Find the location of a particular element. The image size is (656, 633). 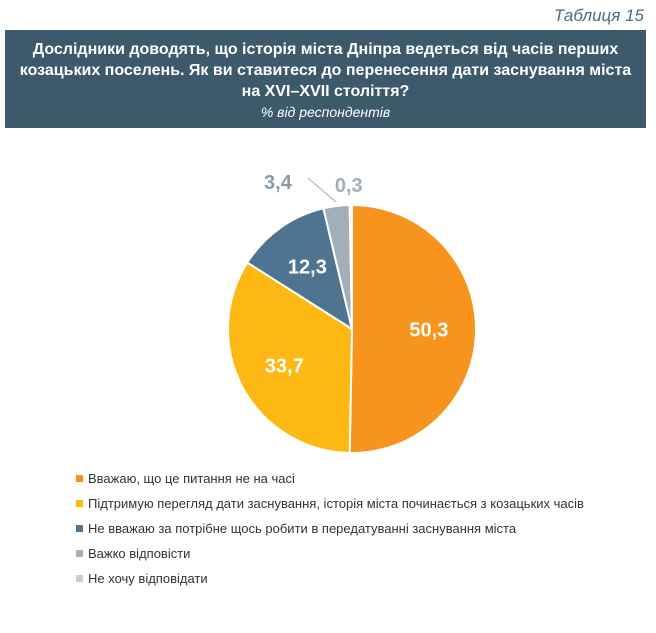

slice-value-label-3: 12,3 is located at coordinates (307, 267).